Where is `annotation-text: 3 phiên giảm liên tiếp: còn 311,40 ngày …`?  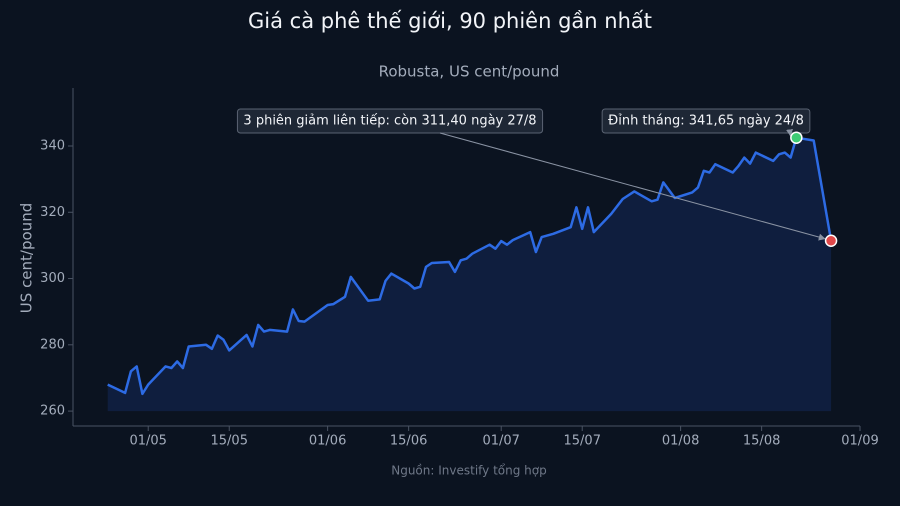
annotation-text: 3 phiên giảm liên tiếp: còn 311,40 ngày … is located at coordinates (389, 121).